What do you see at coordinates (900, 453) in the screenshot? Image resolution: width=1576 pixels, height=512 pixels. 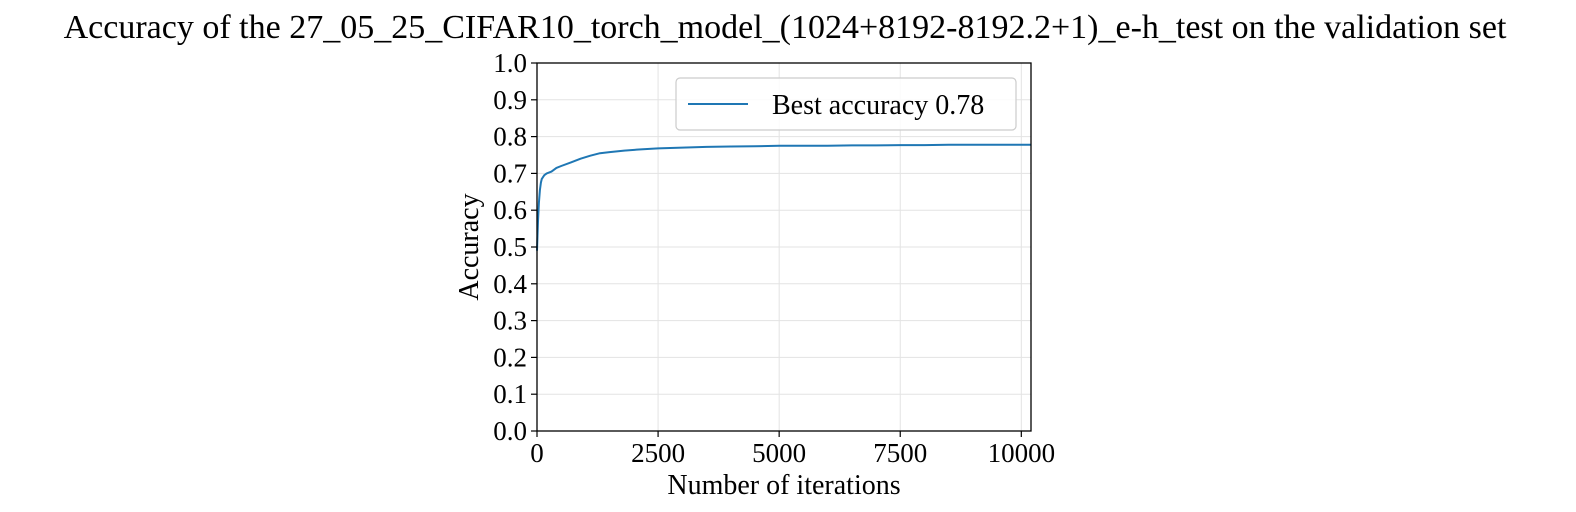 I see `x-tick-label: 7500` at bounding box center [900, 453].